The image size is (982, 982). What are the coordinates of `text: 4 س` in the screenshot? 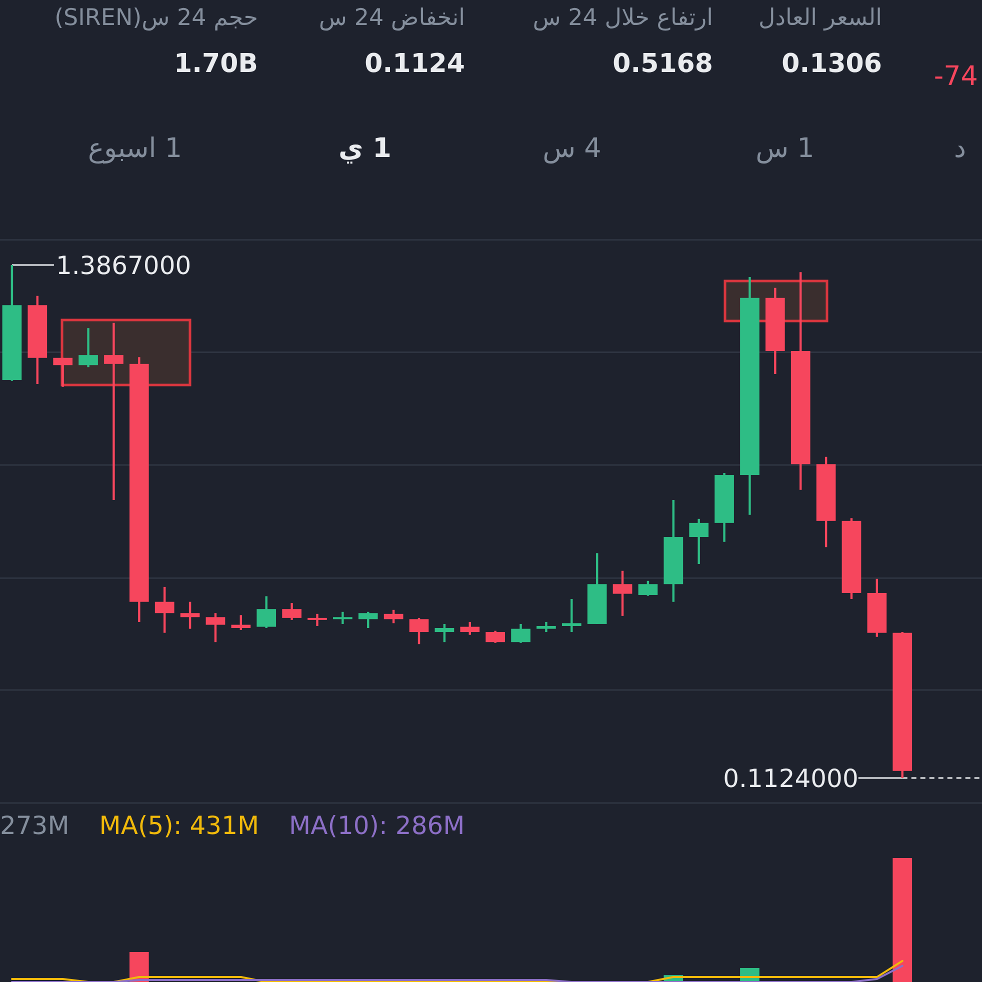 It's located at (572, 148).